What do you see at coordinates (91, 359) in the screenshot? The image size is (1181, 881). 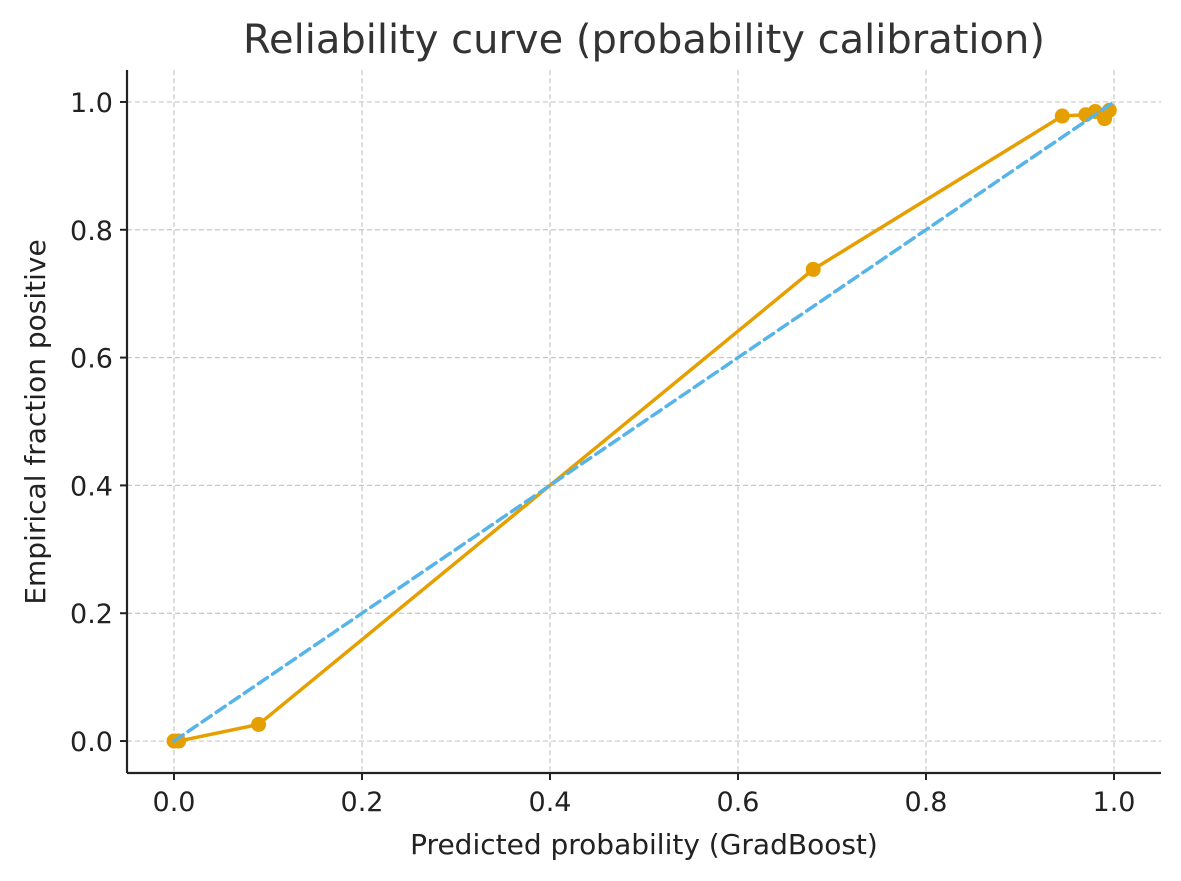 I see `y-tick-label: 0.6` at bounding box center [91, 359].